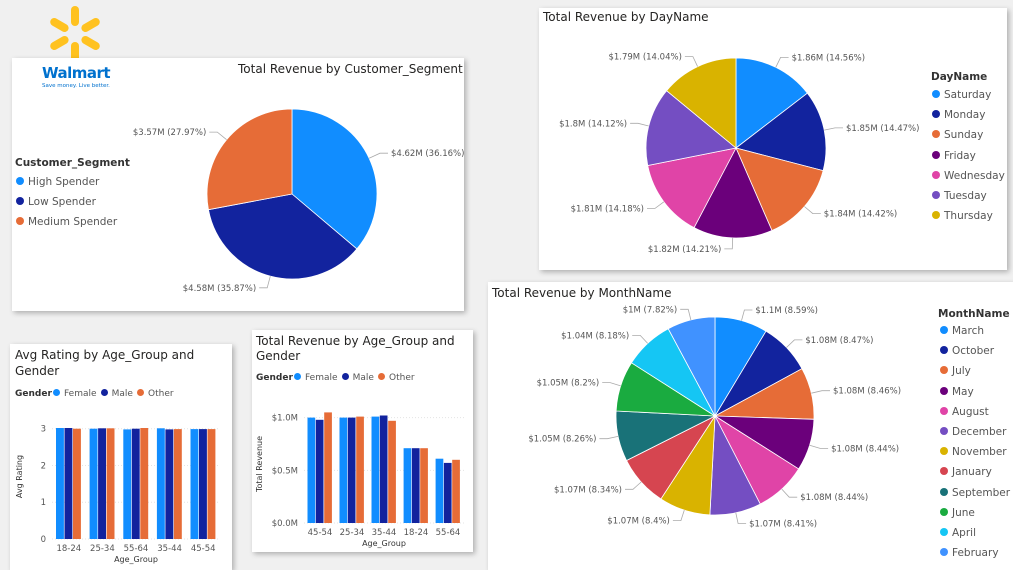 Image resolution: width=1013 pixels, height=570 pixels. Describe the element at coordinates (789, 493) in the screenshot. I see `leader-line-august` at that location.